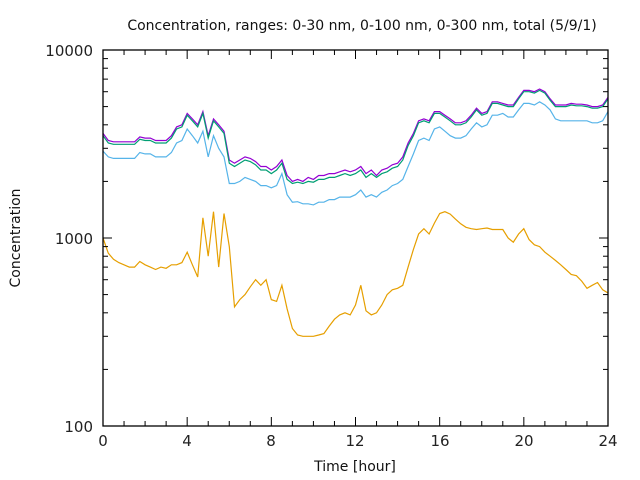 The image size is (640, 480). Describe the element at coordinates (103, 441) in the screenshot. I see `x-tick-label-0: 0` at that location.